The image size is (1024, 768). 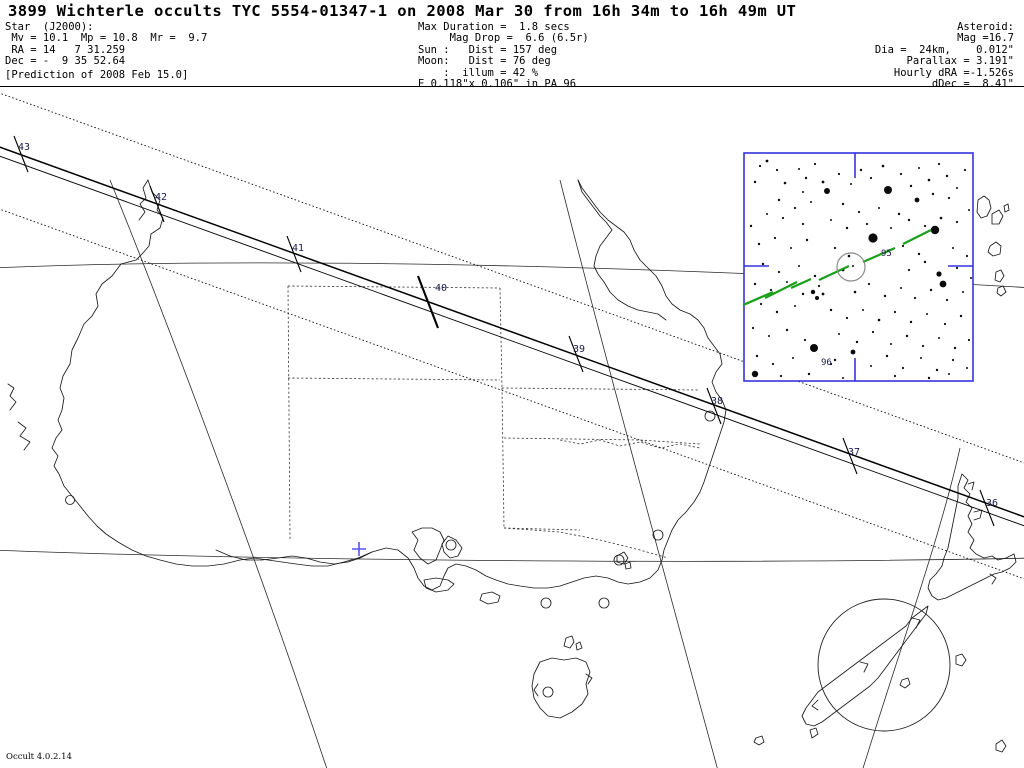 What do you see at coordinates (161, 197) in the screenshot?
I see `path-time-label: 42` at bounding box center [161, 197].